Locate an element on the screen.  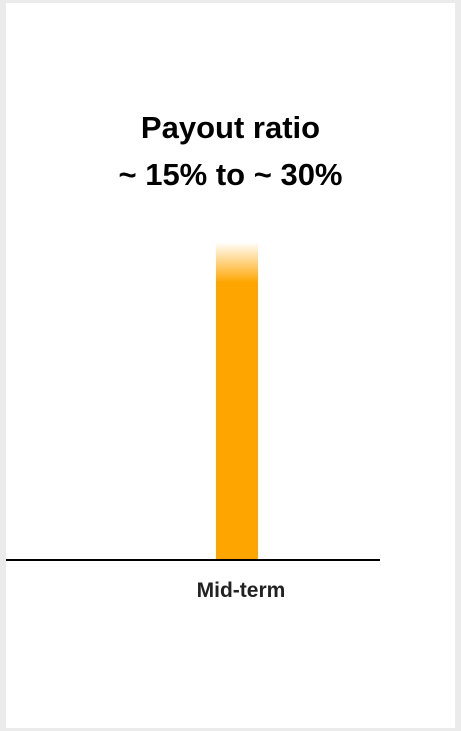
chart-title-line-2: ~ 15% to ~ 30% is located at coordinates (230, 174).